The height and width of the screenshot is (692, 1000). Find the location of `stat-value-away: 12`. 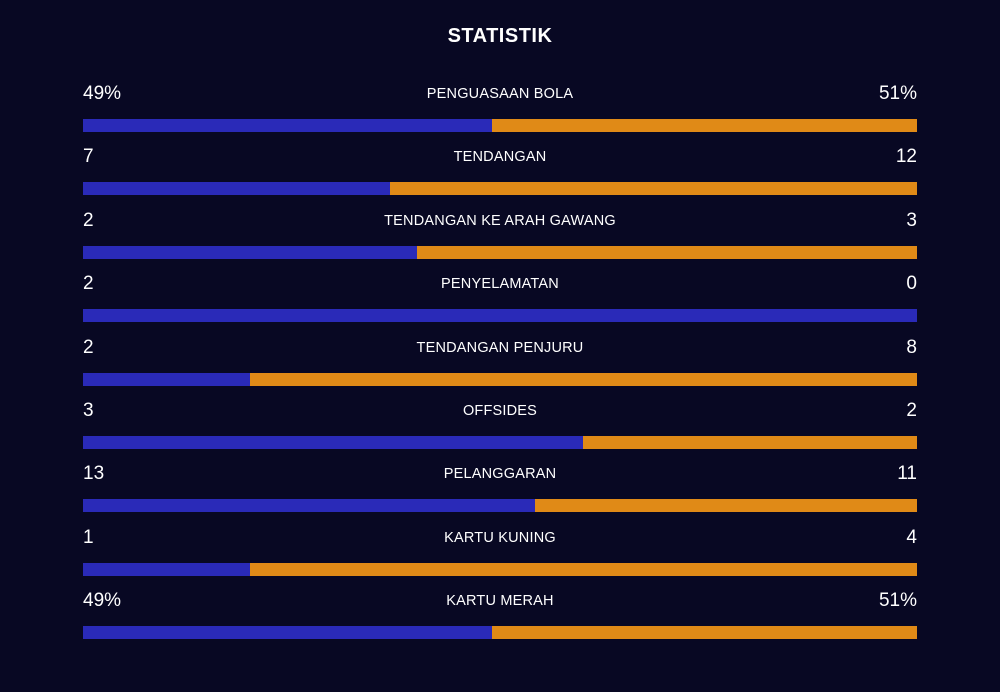

stat-value-away: 12 is located at coordinates (906, 157).